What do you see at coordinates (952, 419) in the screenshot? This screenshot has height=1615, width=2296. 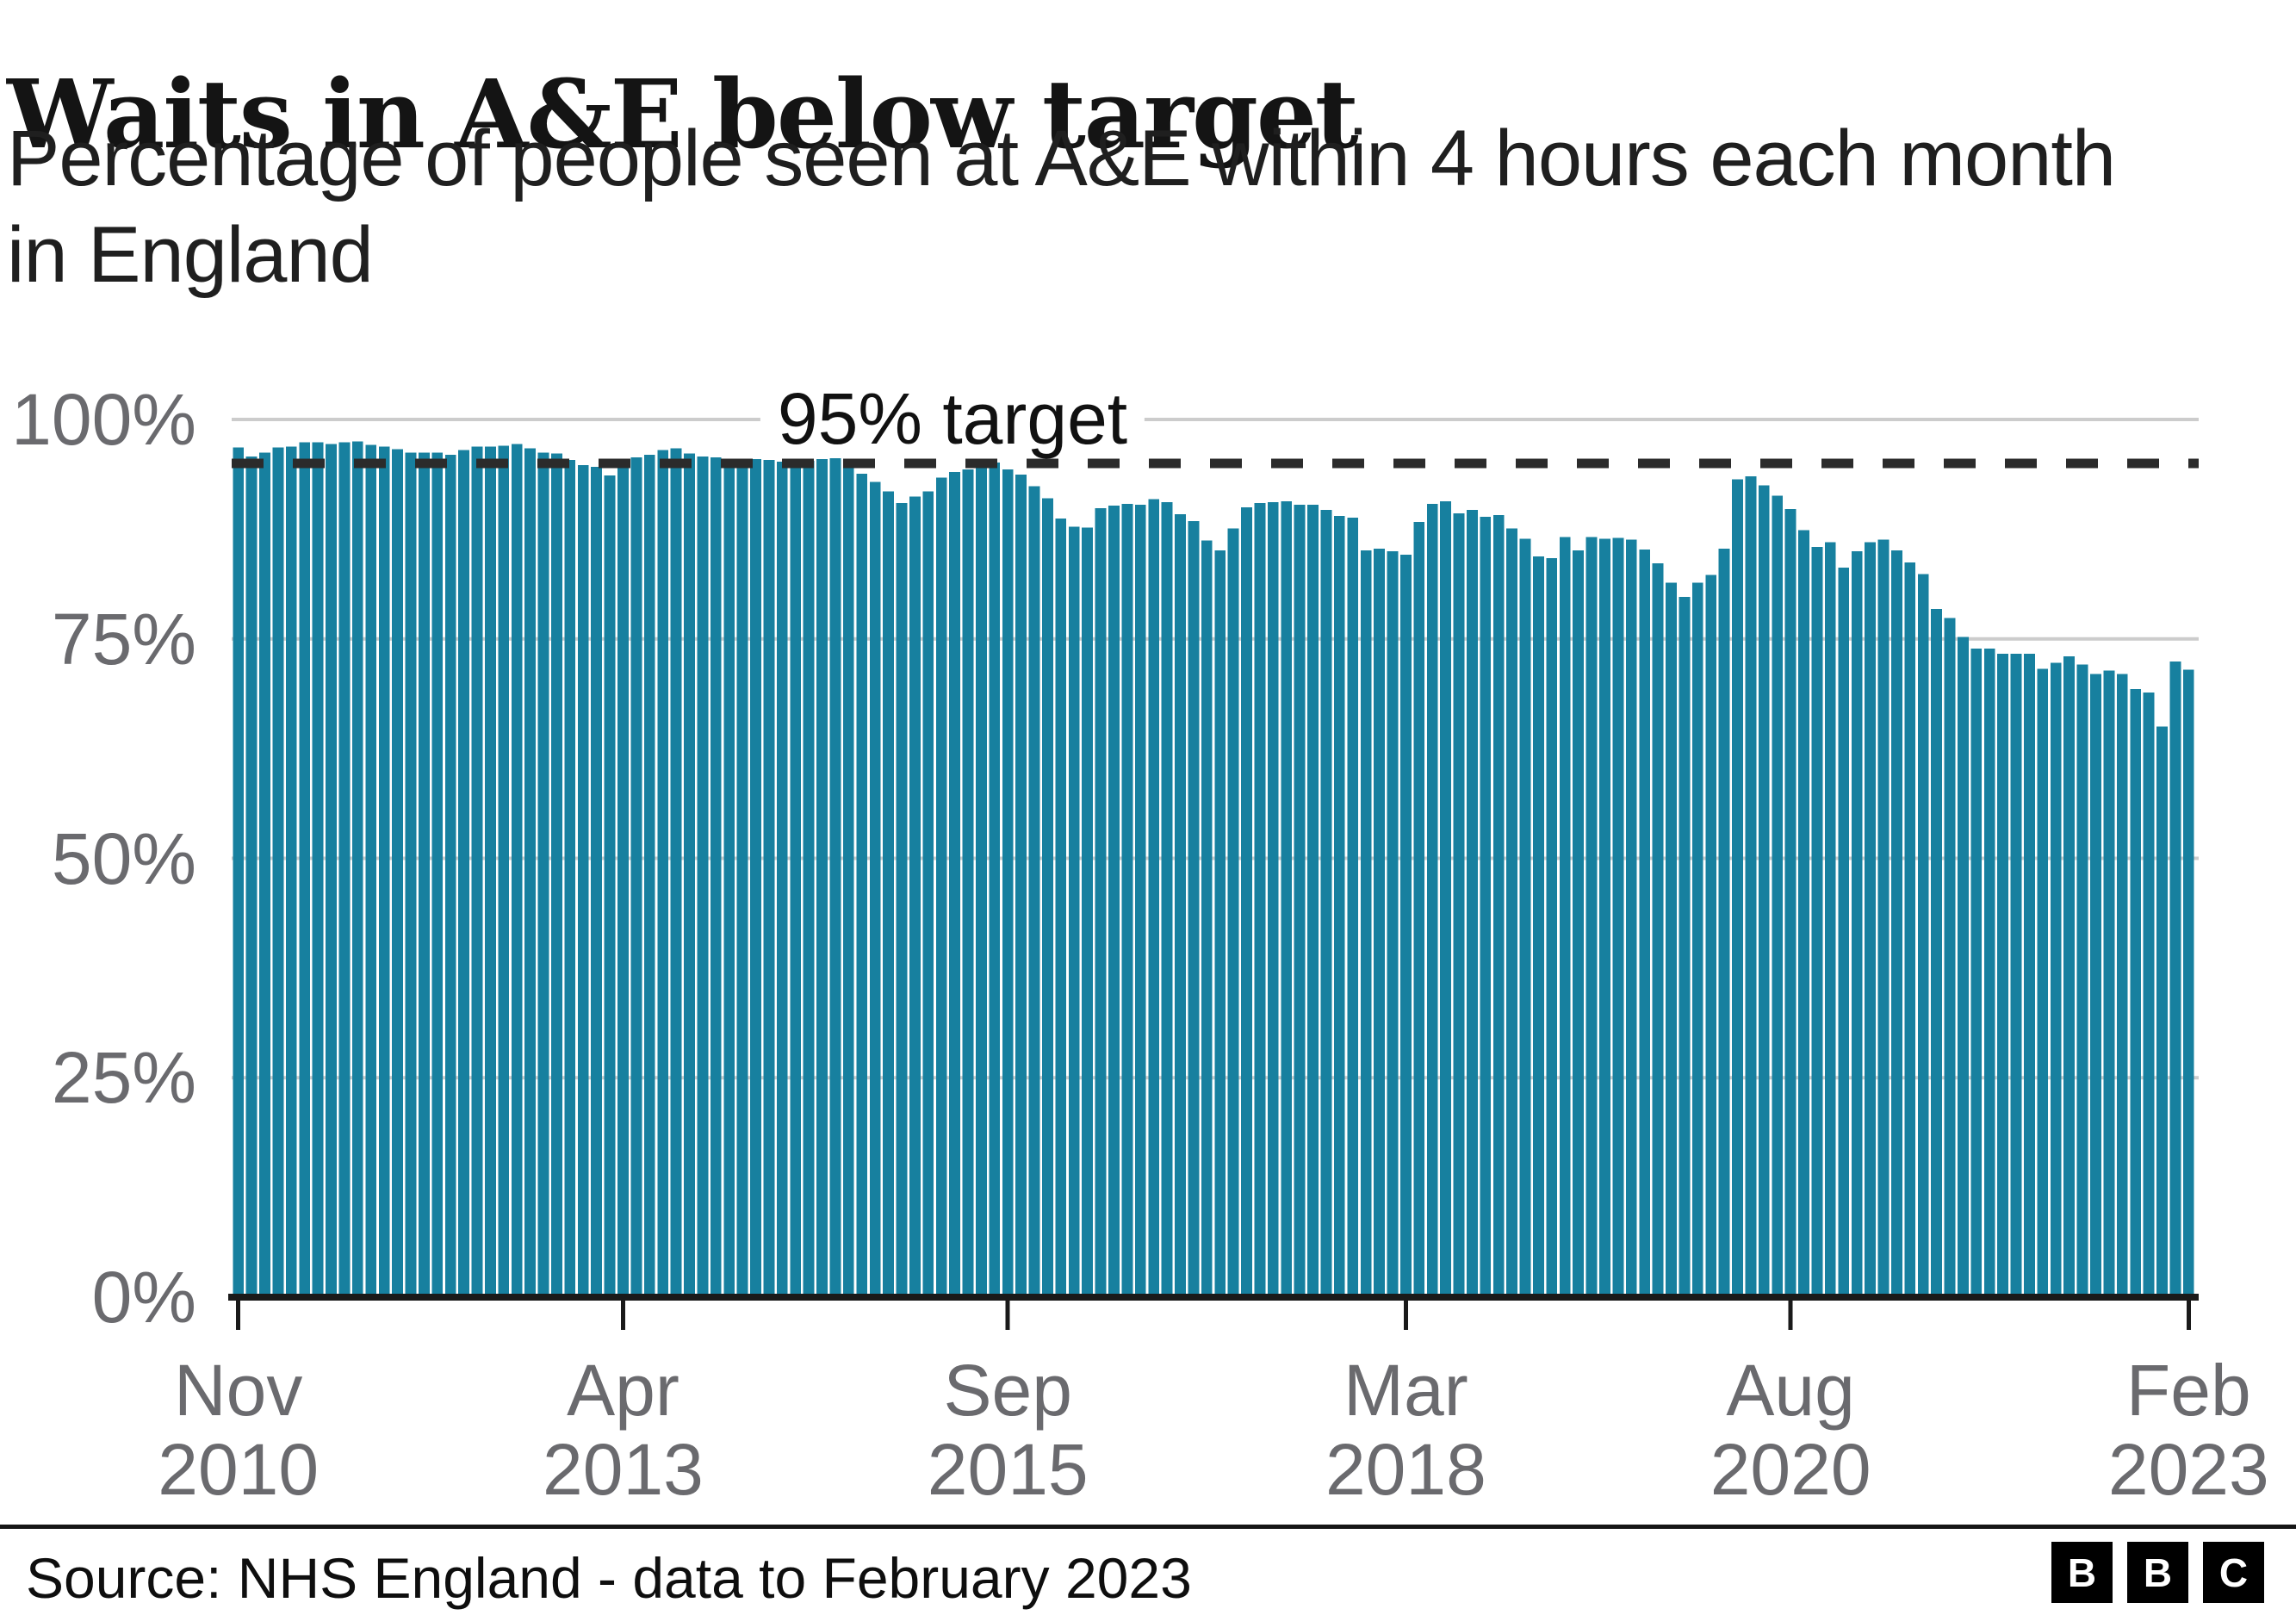 I see `target-line-label: 95% target` at bounding box center [952, 419].